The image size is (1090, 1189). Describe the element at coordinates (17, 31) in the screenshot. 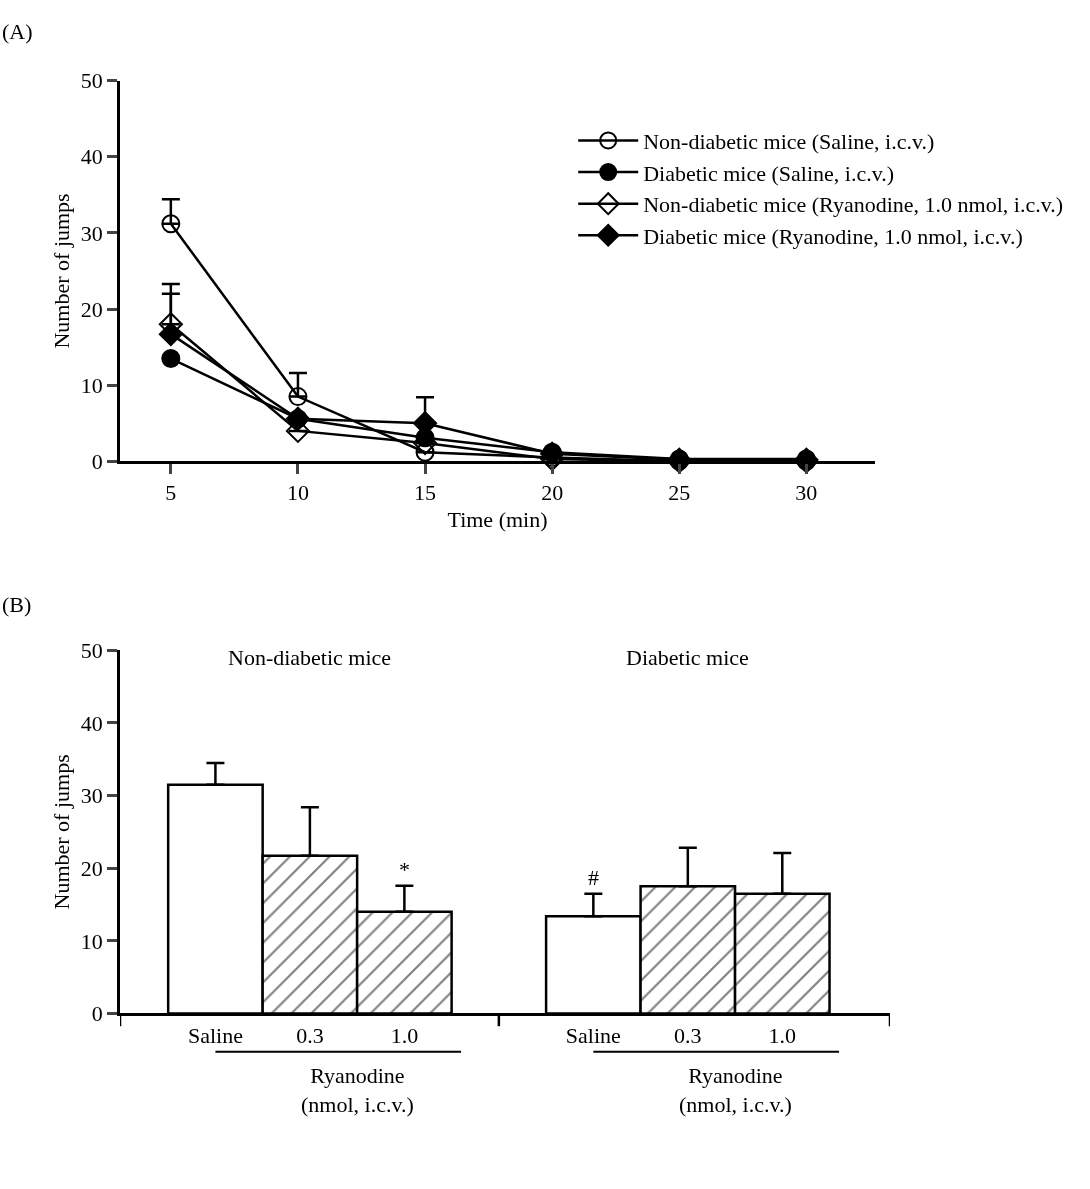

I see `chart-title: (A)` at that location.